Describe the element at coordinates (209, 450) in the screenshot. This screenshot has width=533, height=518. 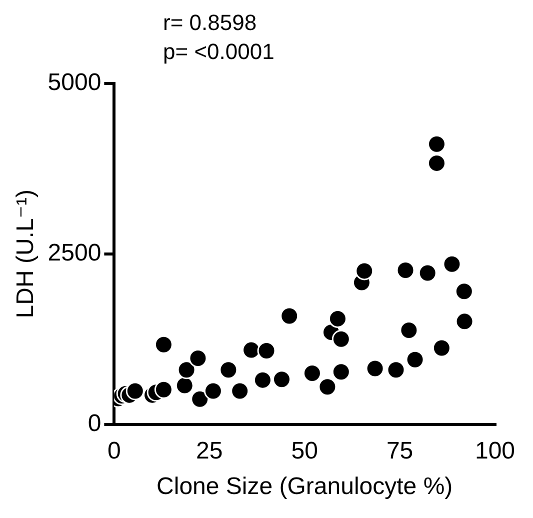
I see `x-tick-label: 25` at that location.